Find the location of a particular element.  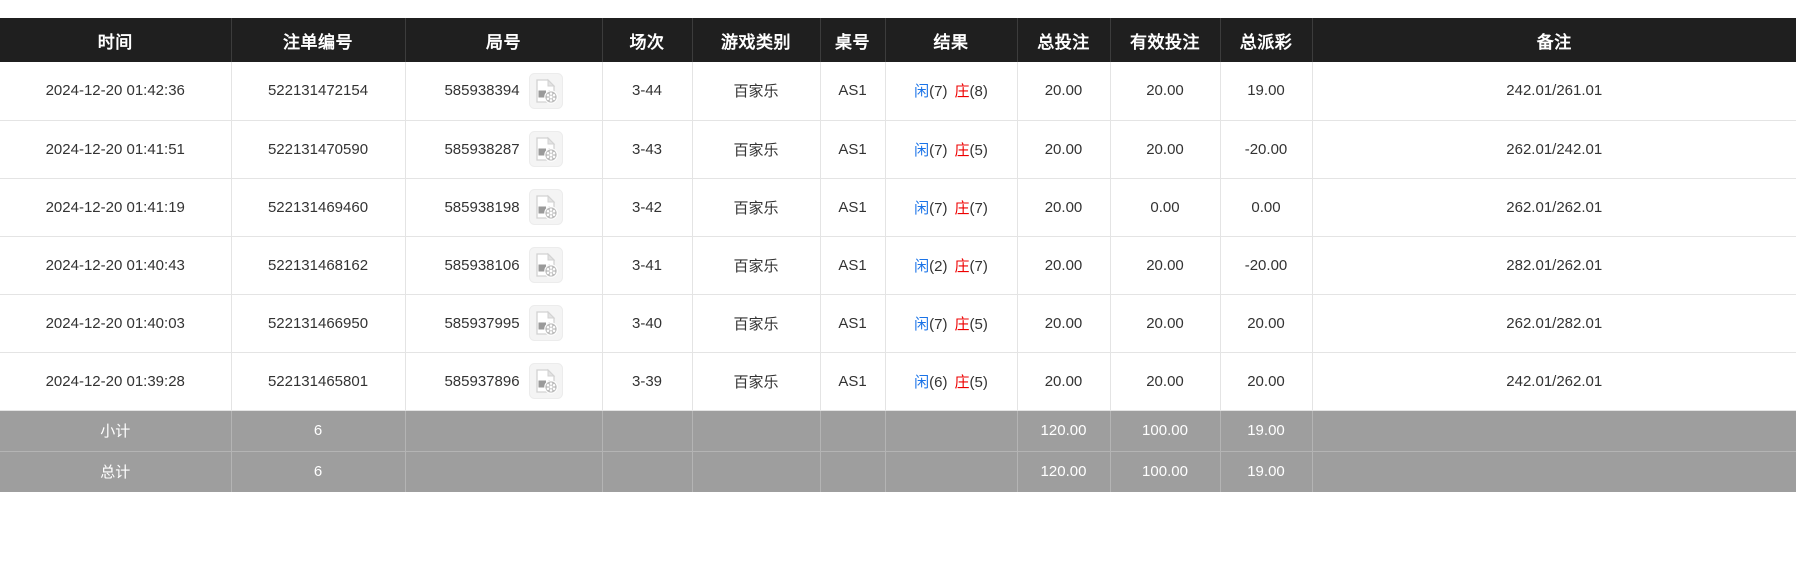

cell-result: 闲(7) 庄(8) is located at coordinates (951, 91).